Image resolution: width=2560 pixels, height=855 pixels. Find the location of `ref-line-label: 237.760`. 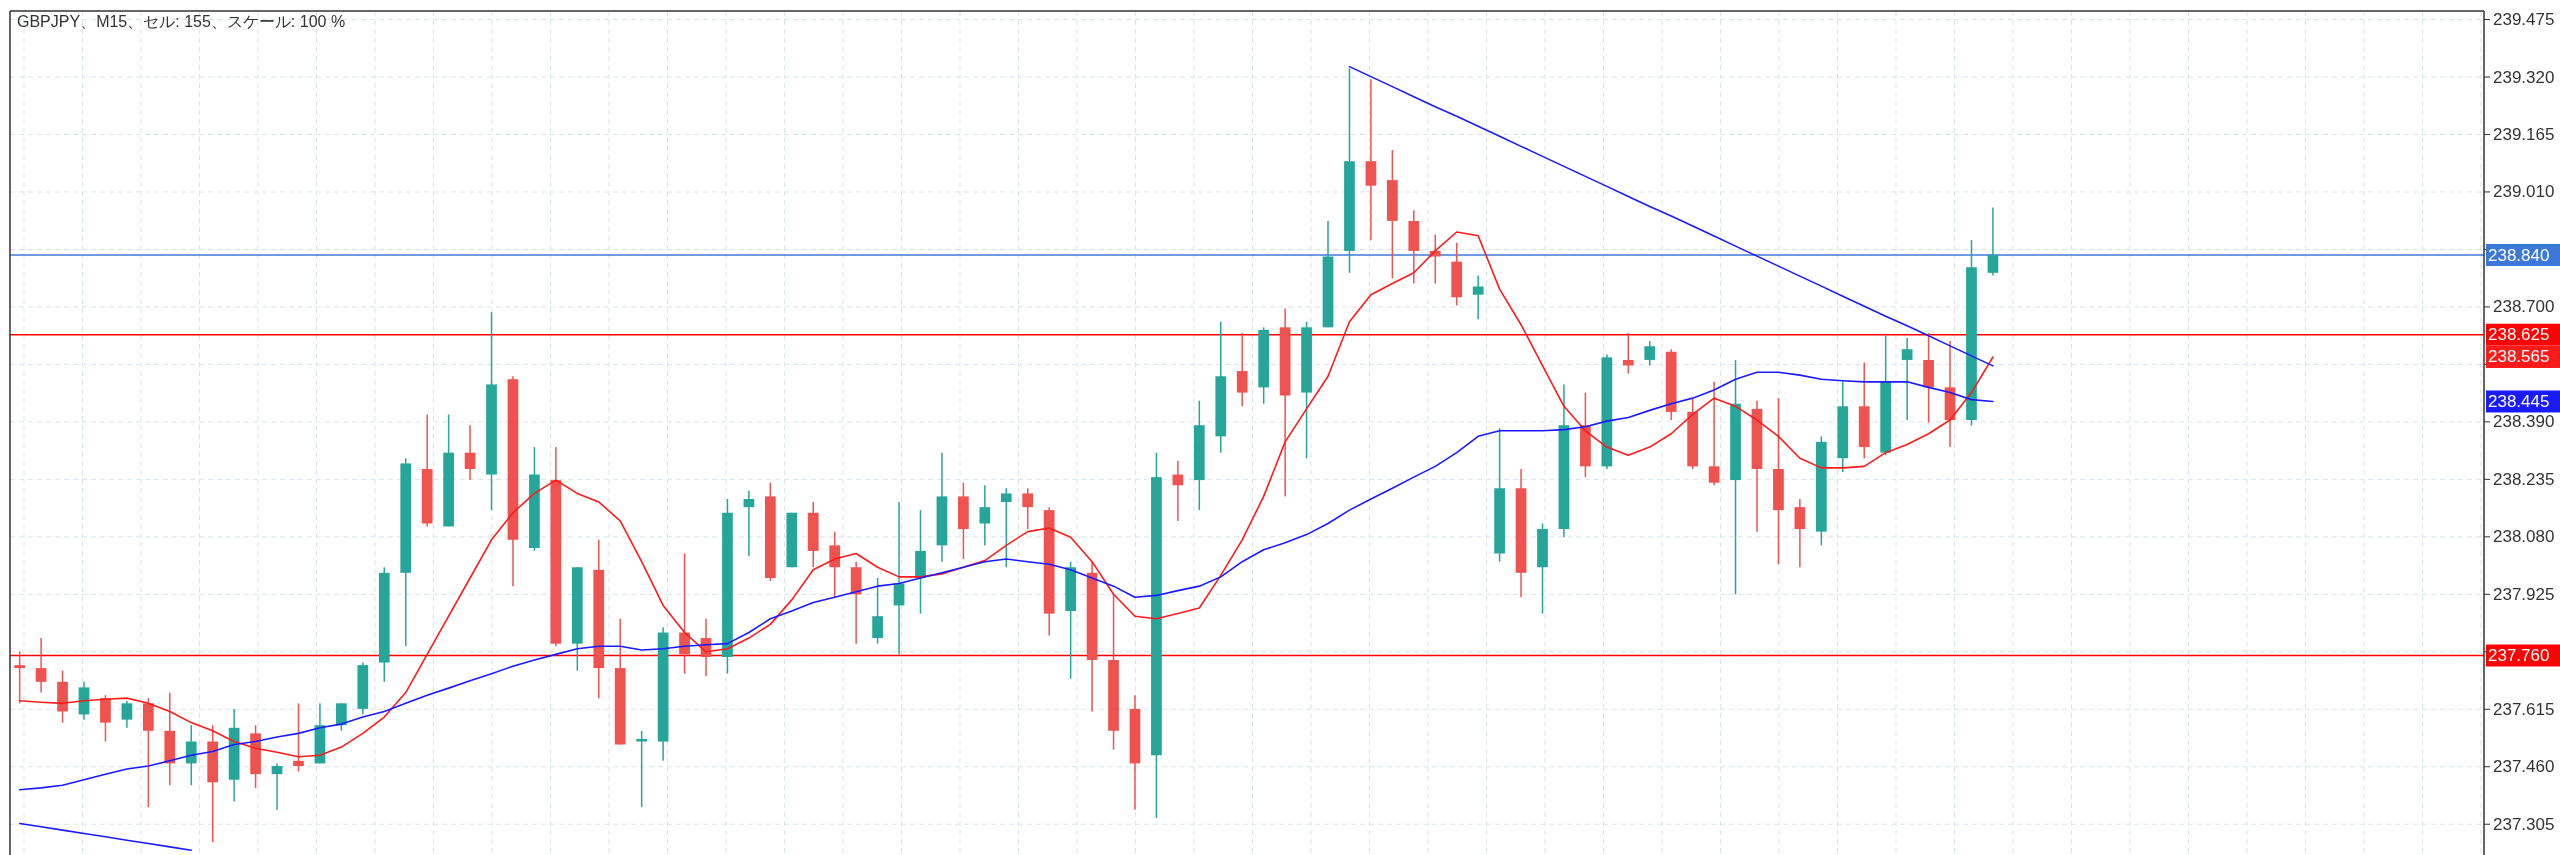

ref-line-label: 237.760 is located at coordinates (2519, 655).